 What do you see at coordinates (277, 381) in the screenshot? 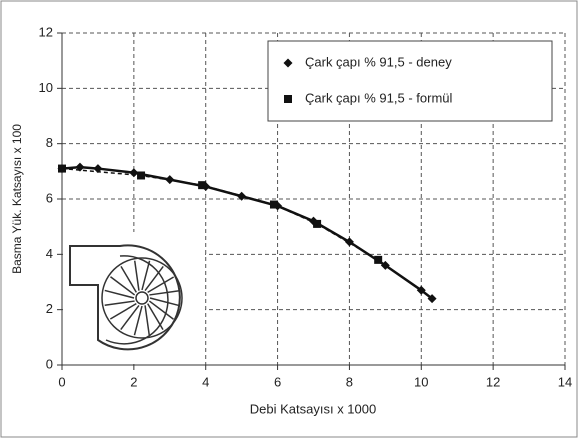
I see `x-tick-label: 6` at bounding box center [277, 381].